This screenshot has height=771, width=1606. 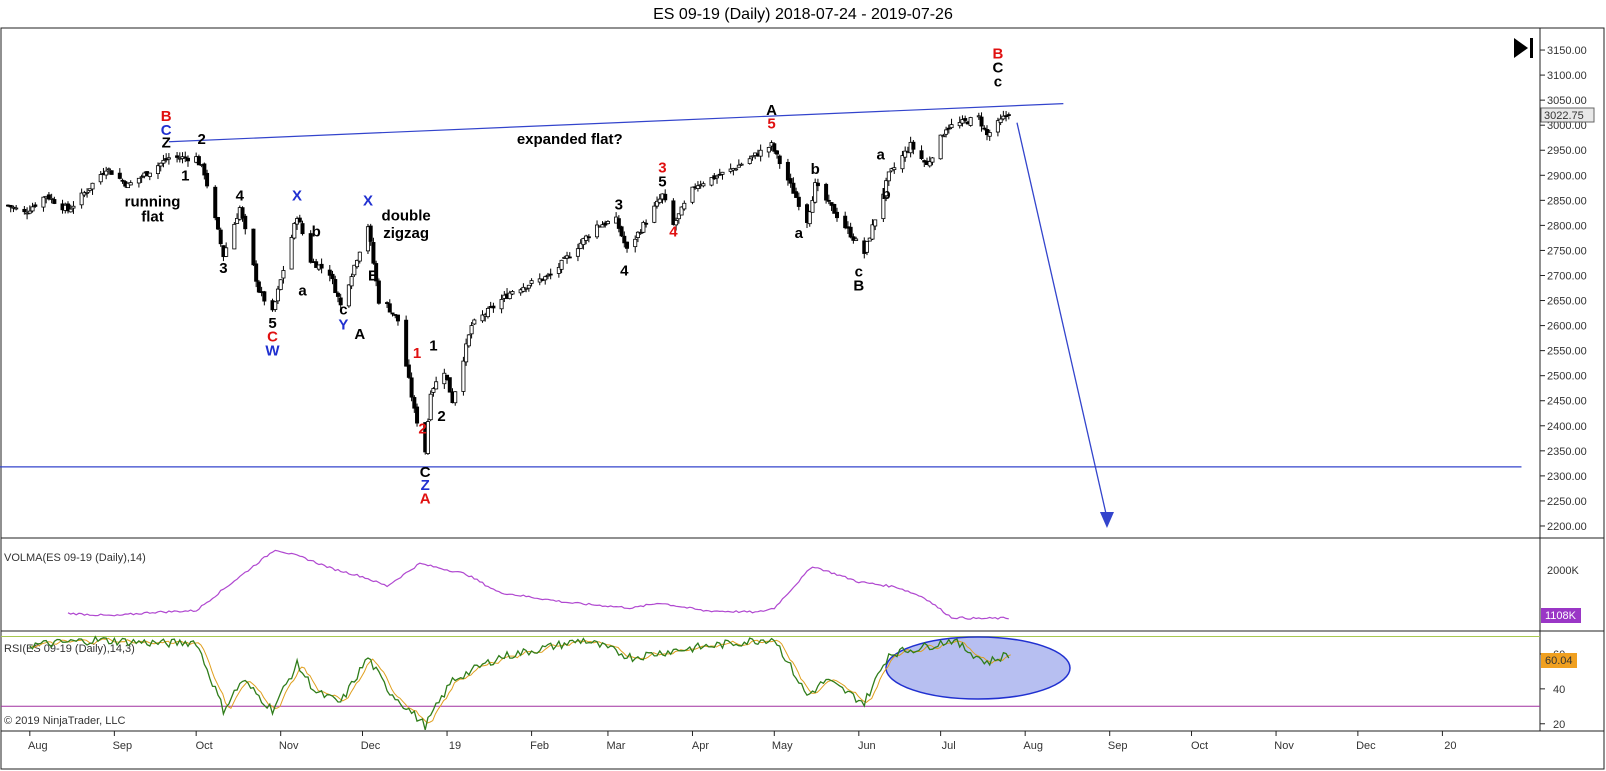 I want to click on wave-label: c, so click(x=859, y=271).